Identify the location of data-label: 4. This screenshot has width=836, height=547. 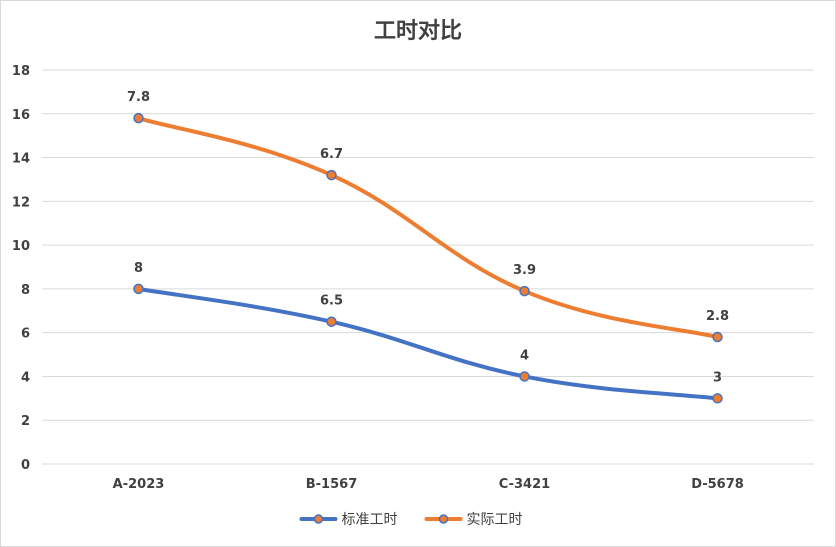
(524, 355).